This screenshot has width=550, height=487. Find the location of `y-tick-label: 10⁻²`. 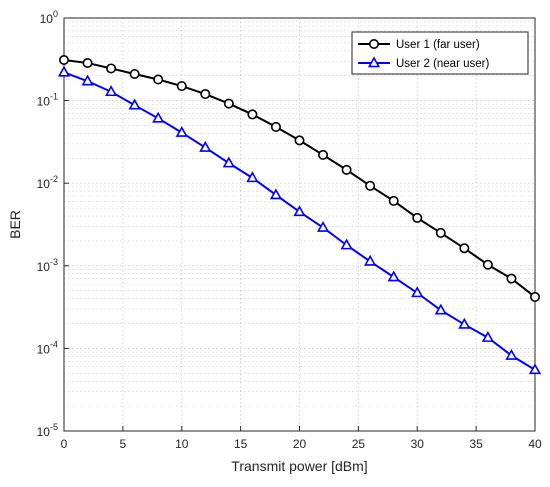

y-tick-label: 10⁻² is located at coordinates (47, 182).